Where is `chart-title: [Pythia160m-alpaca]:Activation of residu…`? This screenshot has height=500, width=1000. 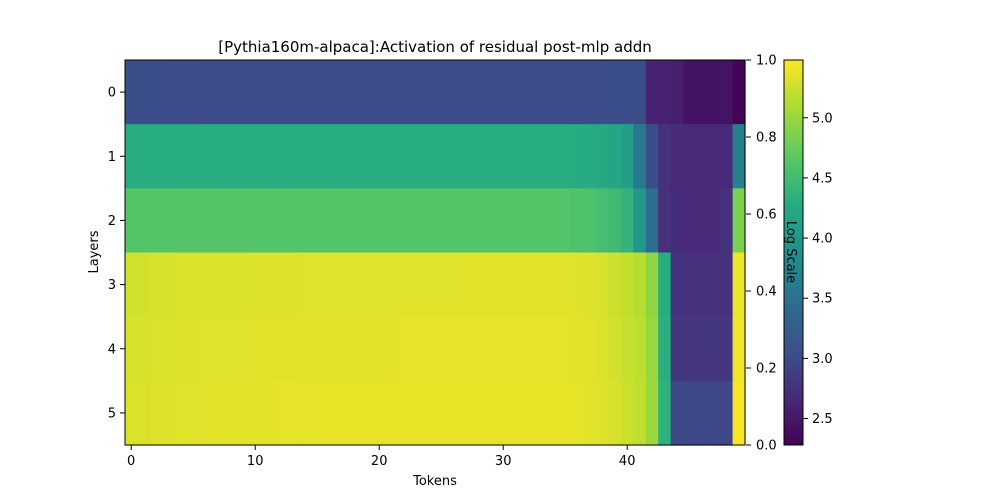 chart-title: [Pythia160m-alpaca]:Activation of residu… is located at coordinates (435, 47).